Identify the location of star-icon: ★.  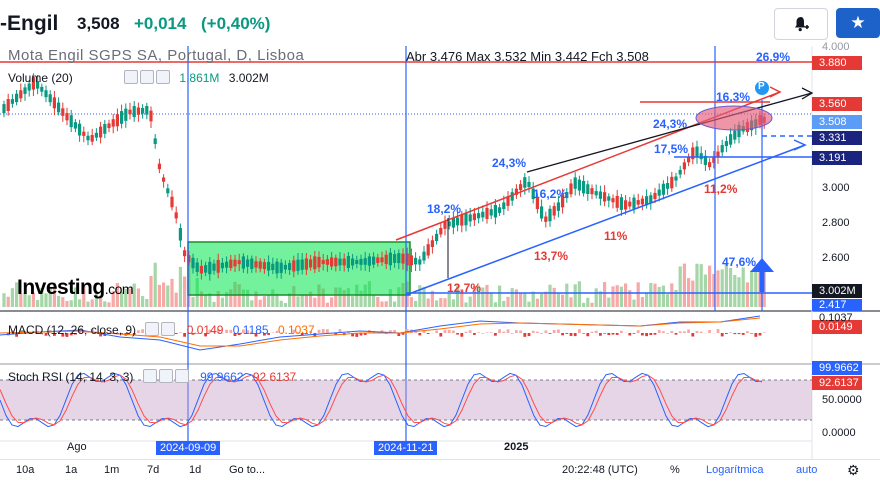
(857, 23).